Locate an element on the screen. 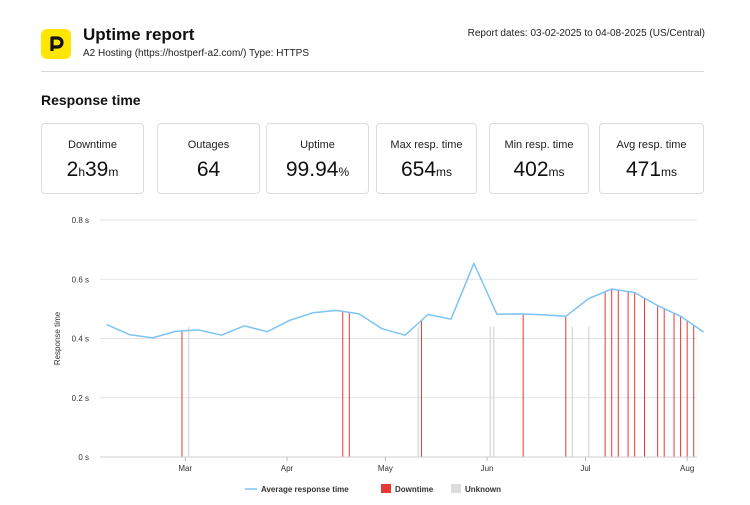 Image resolution: width=750 pixels, height=505 pixels. legend-swatch-unknown is located at coordinates (456, 488).